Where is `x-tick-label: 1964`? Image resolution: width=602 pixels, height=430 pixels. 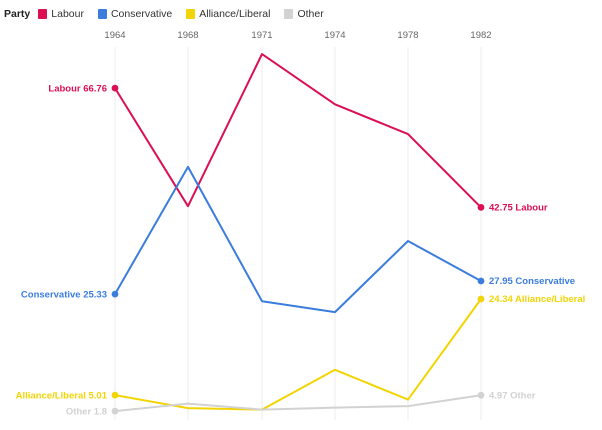
x-tick-label: 1964 is located at coordinates (114, 35).